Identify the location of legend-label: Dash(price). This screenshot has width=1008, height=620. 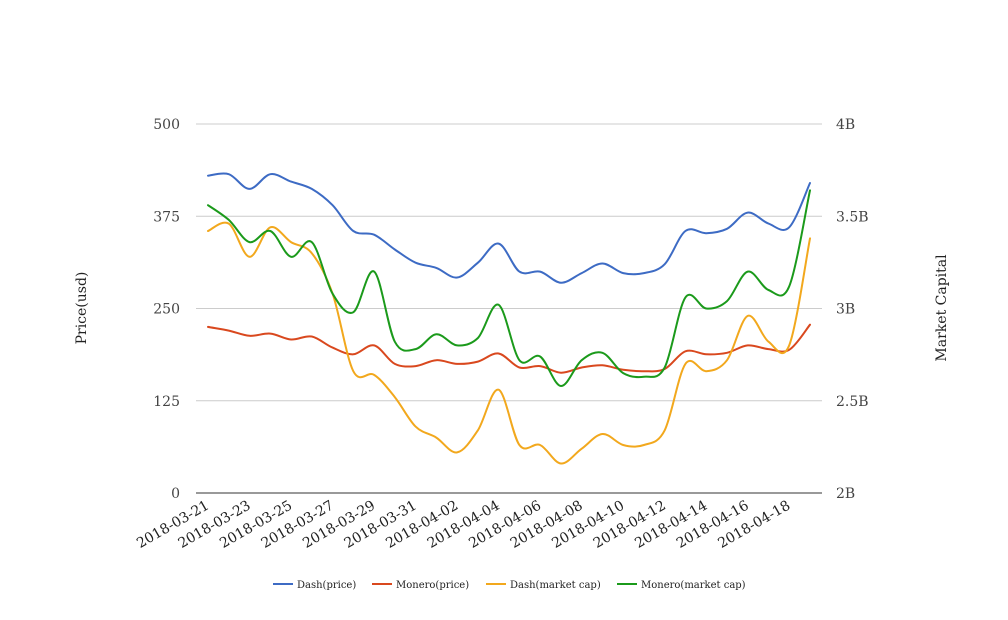
(326, 585).